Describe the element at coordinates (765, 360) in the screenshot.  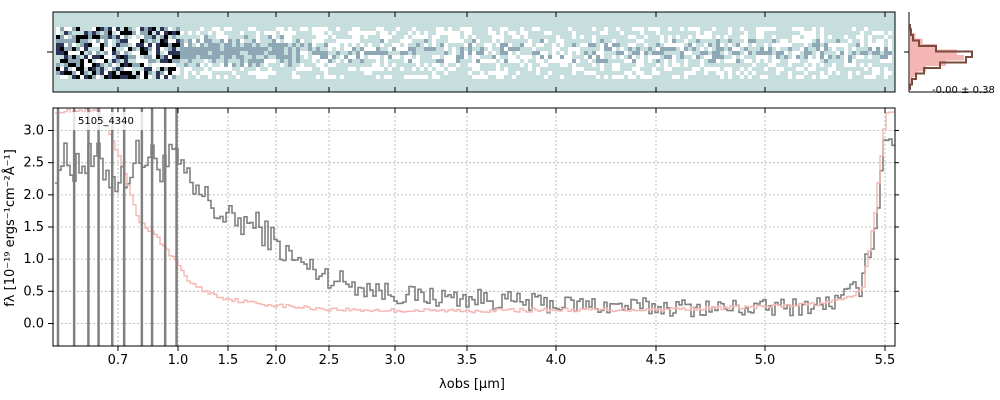
I see `x-tick-label: 5.0` at that location.